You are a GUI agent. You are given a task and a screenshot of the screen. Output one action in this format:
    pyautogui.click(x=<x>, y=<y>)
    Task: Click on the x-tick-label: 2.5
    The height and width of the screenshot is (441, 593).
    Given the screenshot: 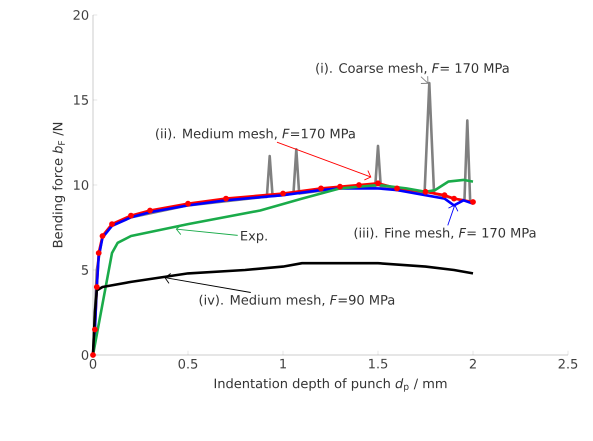 What is the action you would take?
    pyautogui.click(x=568, y=363)
    